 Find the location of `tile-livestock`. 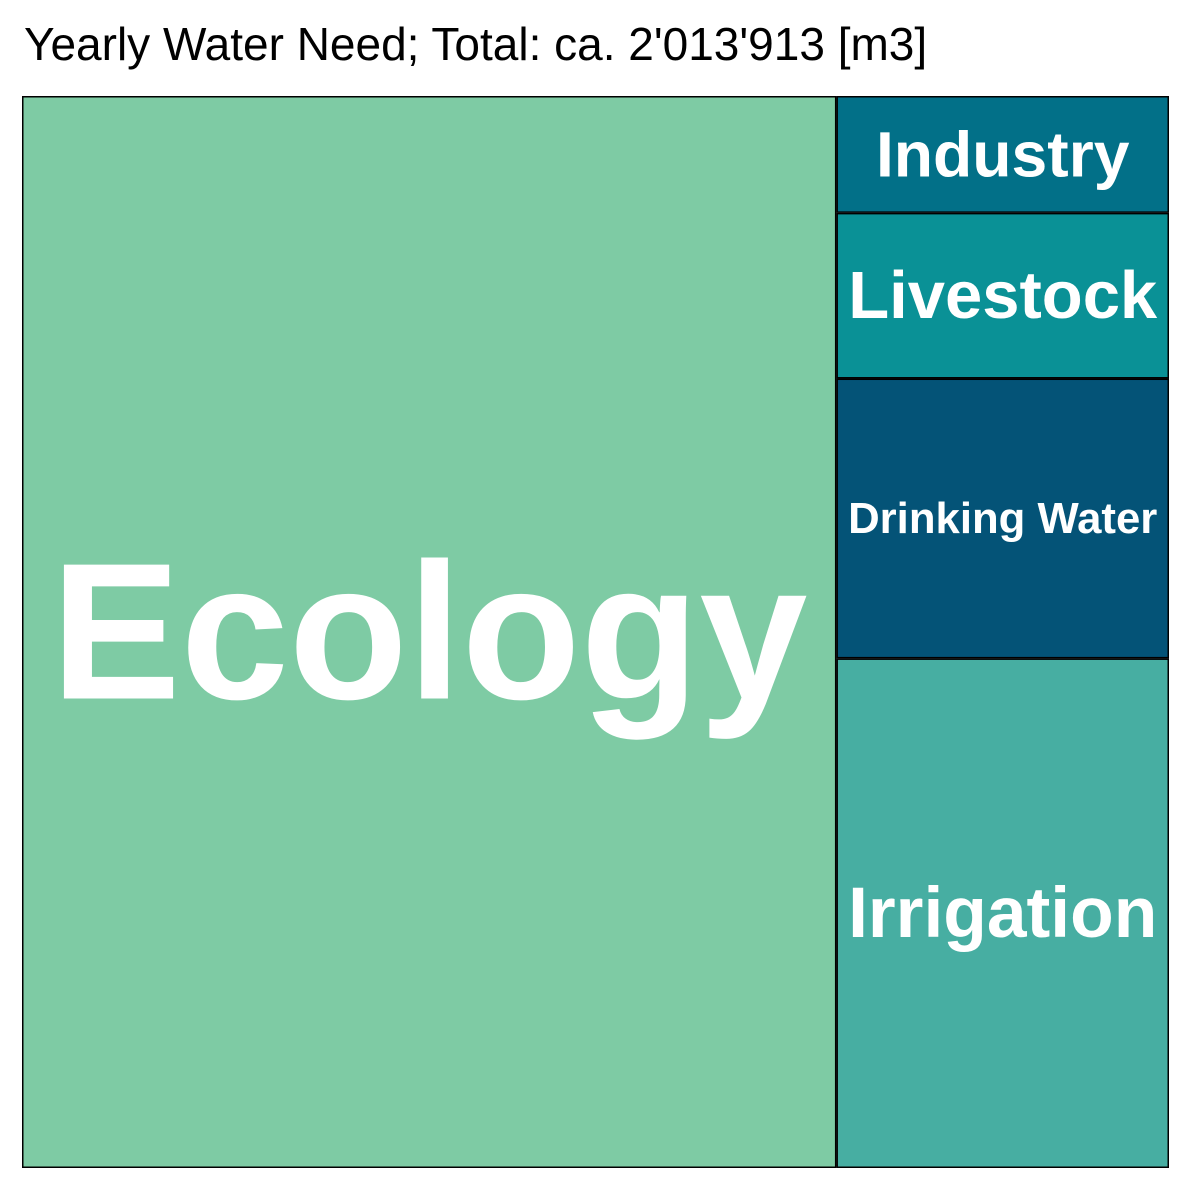

tile-livestock is located at coordinates (1002, 295).